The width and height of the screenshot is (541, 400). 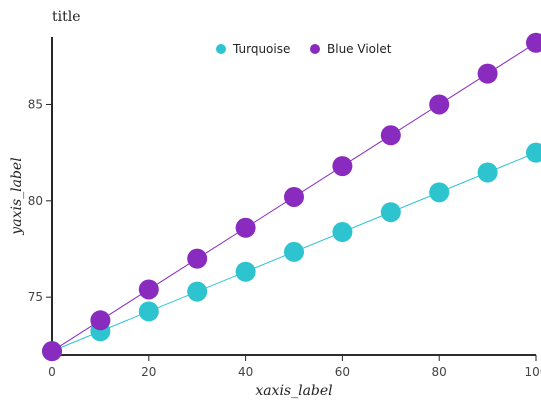 I want to click on x-tick-label-60: 60, so click(x=342, y=372).